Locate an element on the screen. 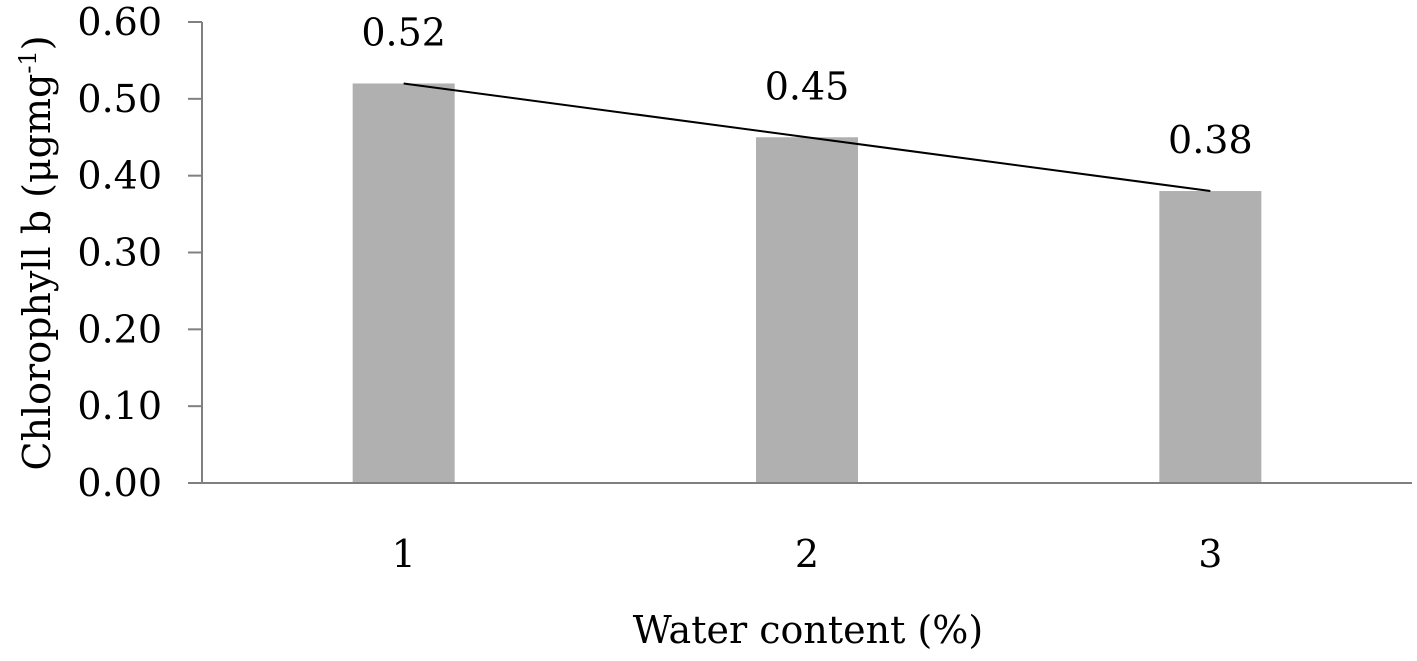 This screenshot has height=661, width=1417. data-label: 0.45 is located at coordinates (807, 86).